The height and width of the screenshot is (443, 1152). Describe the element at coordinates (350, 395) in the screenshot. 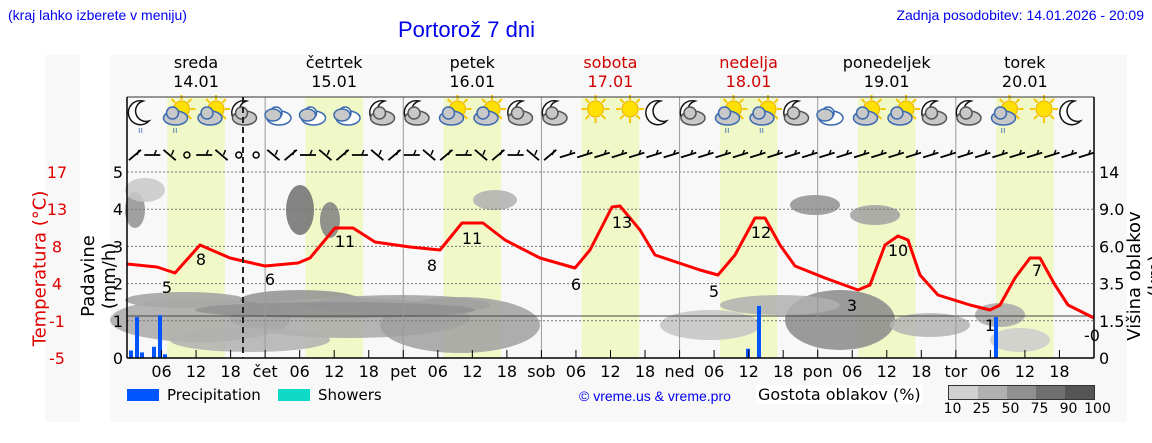

I see `showers-legend-label: Showers` at that location.